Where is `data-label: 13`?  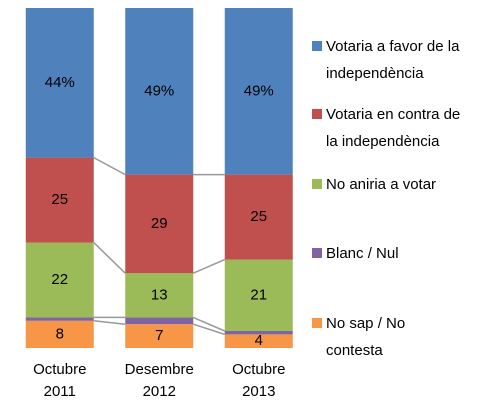
data-label: 13 is located at coordinates (159, 294).